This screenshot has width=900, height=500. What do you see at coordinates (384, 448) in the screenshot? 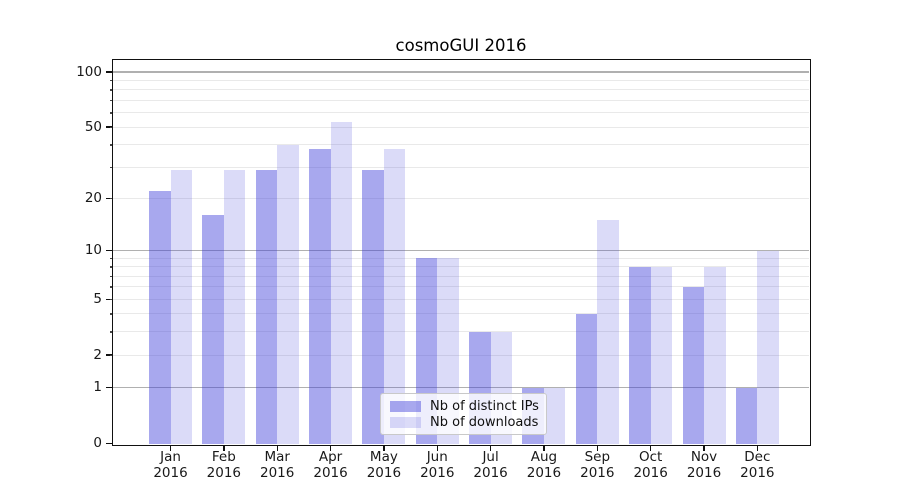
I see `x-tick-may` at bounding box center [384, 448].